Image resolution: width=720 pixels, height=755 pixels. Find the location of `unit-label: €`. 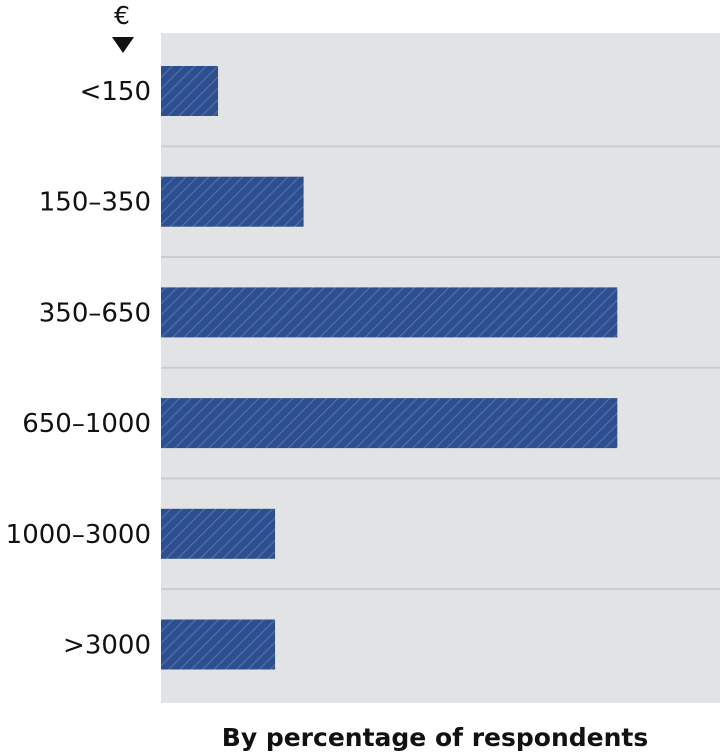

unit-label: € is located at coordinates (122, 15).